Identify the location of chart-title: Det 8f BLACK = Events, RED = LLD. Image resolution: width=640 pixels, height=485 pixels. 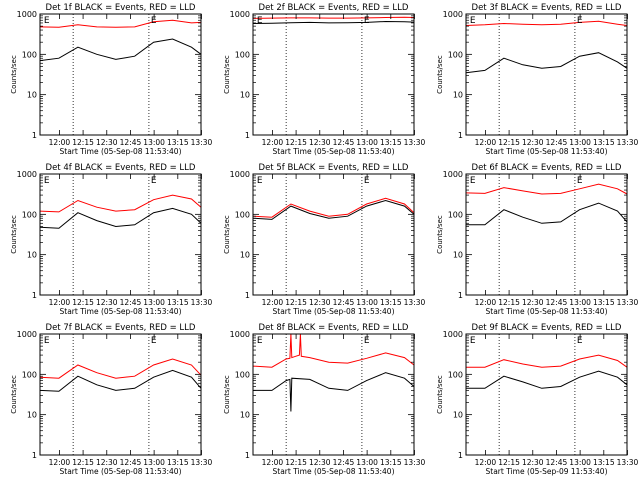
(334, 328).